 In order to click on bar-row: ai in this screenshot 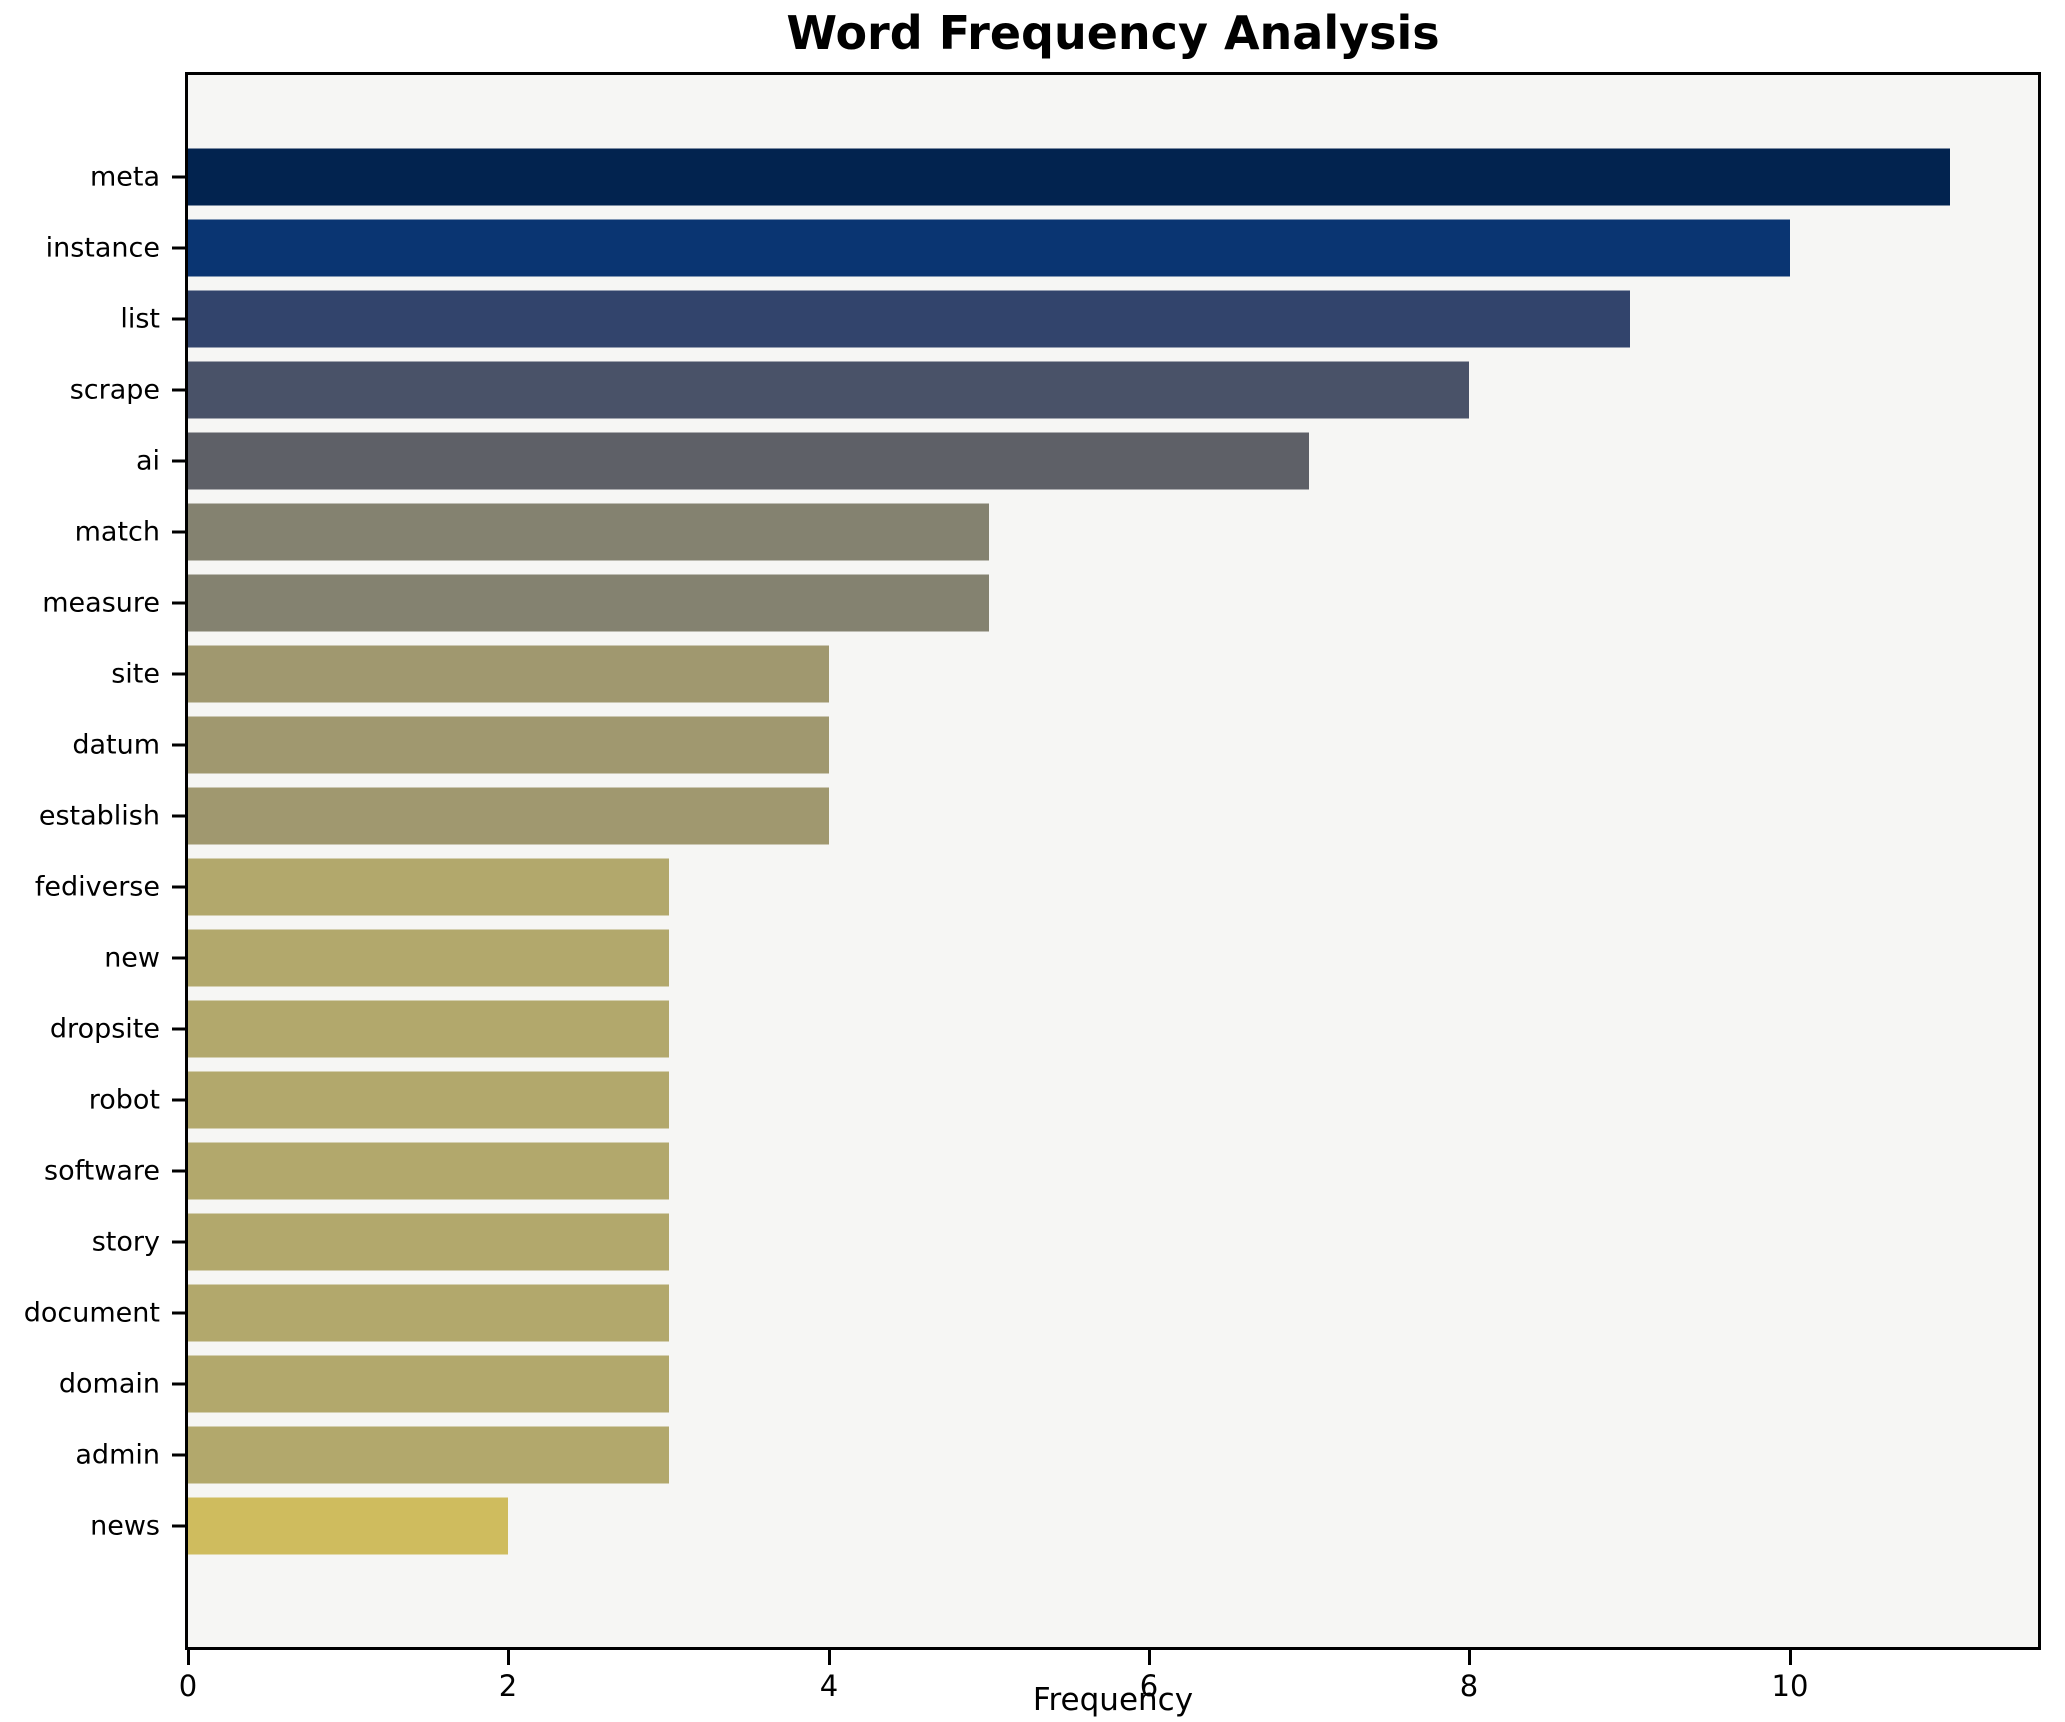, I will do `click(1087, 460)`.